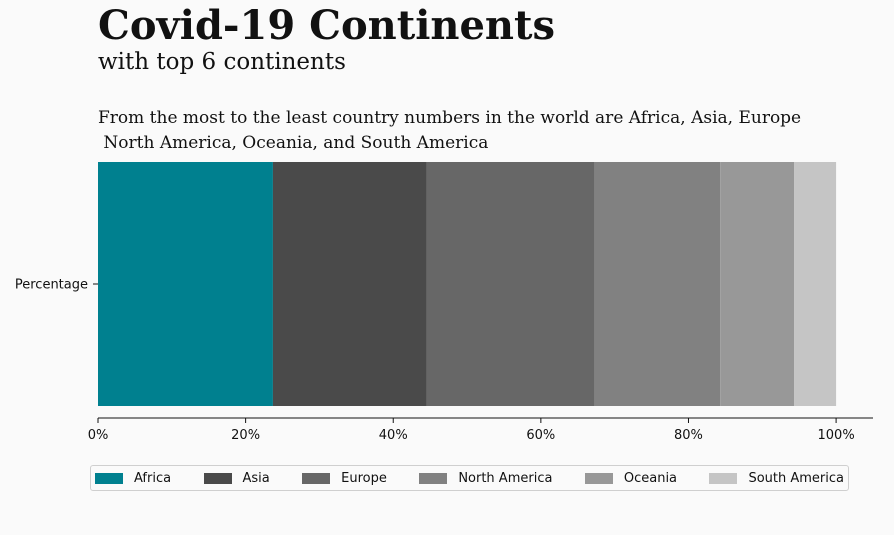  What do you see at coordinates (222, 62) in the screenshot?
I see `chart-subtitle: with top 6 continents` at bounding box center [222, 62].